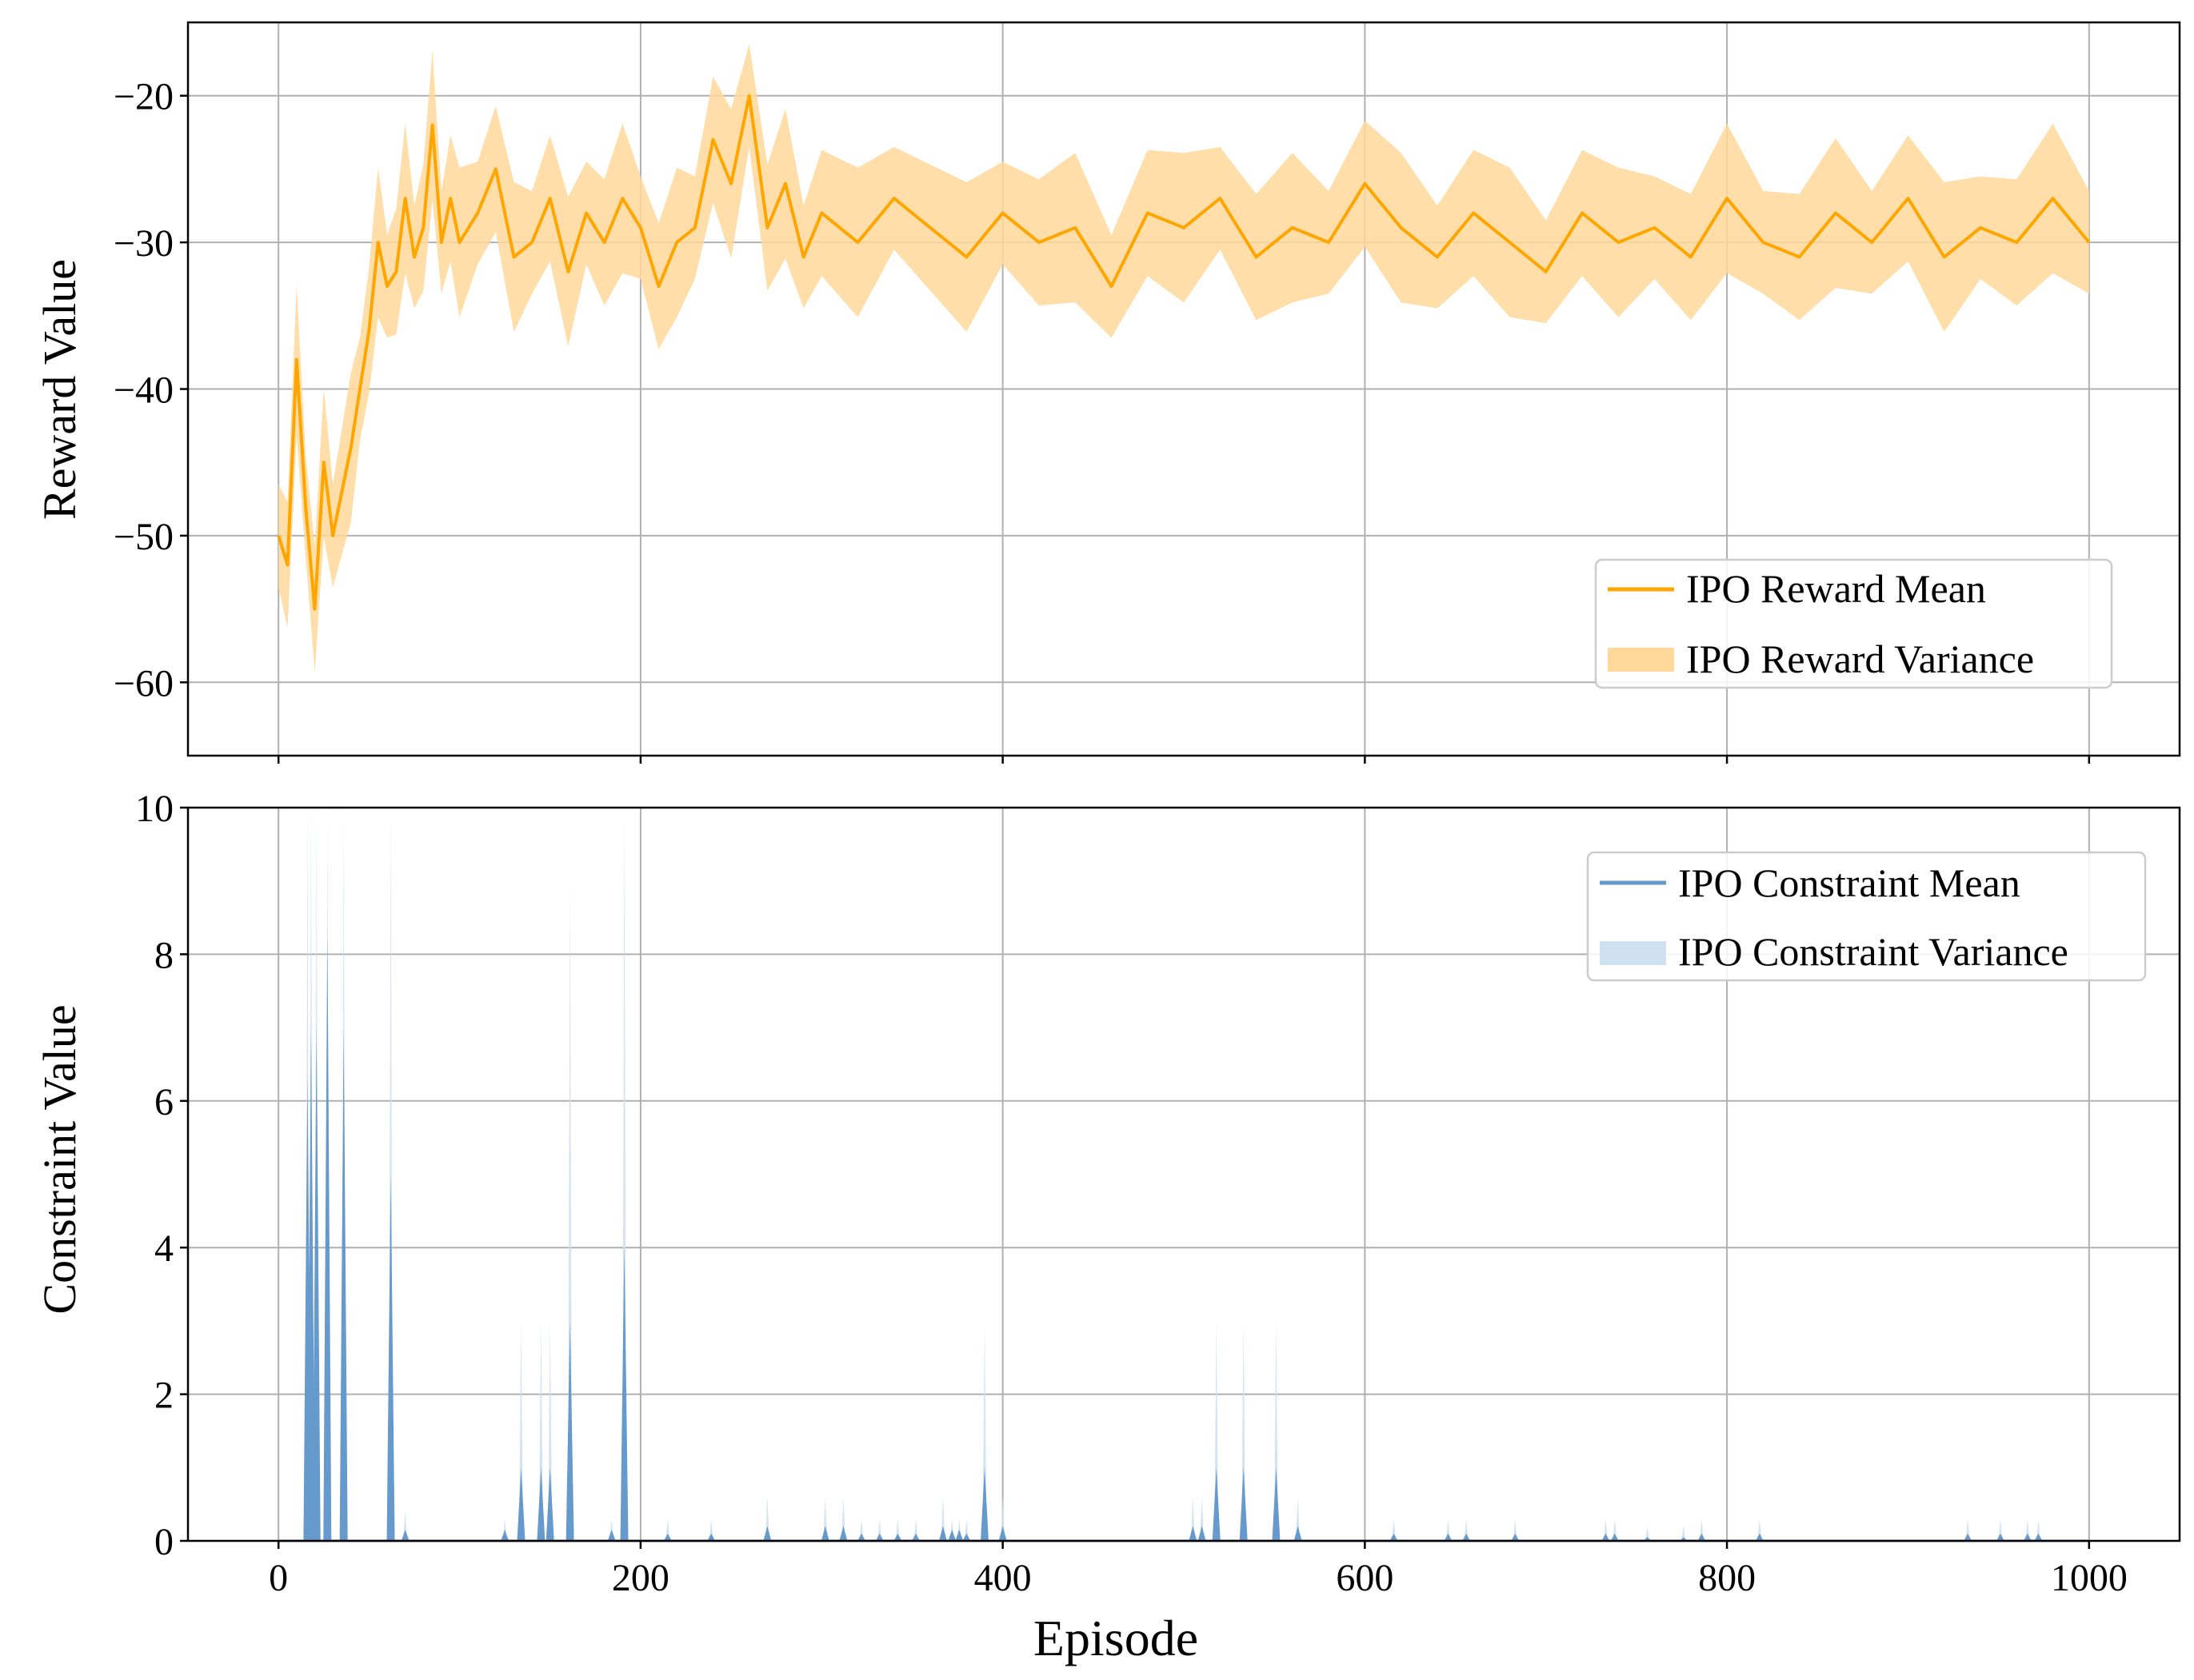  Describe the element at coordinates (164, 1396) in the screenshot. I see `constraint-y-tick-label: 2` at that location.